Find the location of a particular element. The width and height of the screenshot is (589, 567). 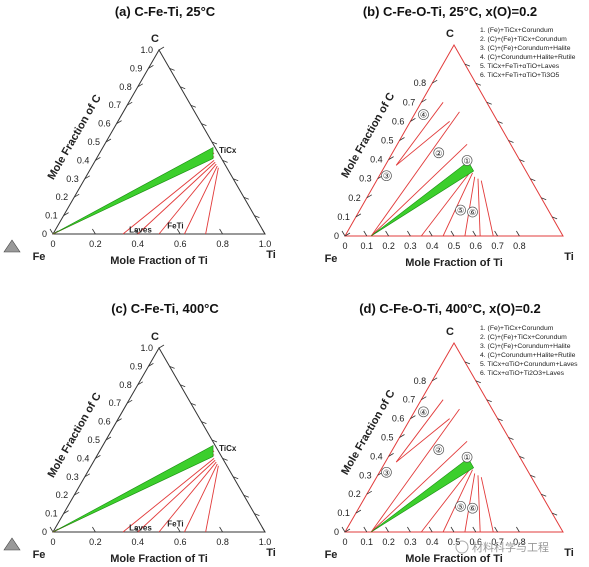

region-label: ④ is located at coordinates (423, 412).